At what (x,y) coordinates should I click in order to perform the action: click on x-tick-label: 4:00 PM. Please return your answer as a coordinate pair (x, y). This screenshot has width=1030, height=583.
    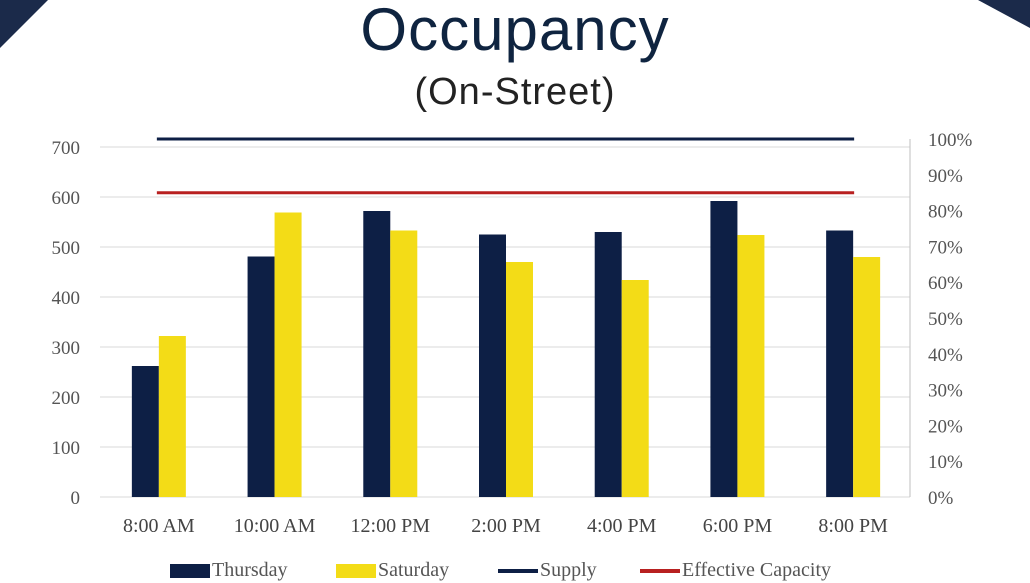
    Looking at the image, I should click on (622, 526).